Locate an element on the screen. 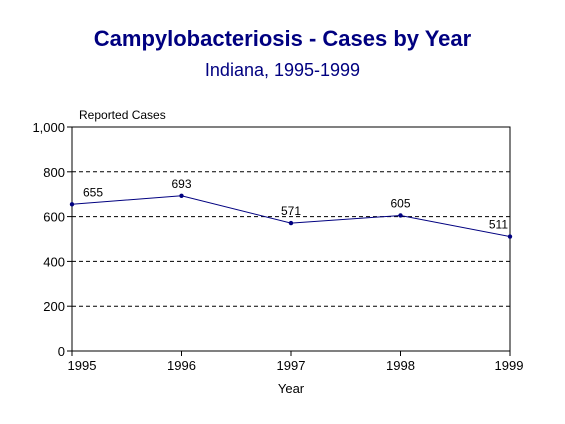 The width and height of the screenshot is (565, 424). y-tick-label: 400 is located at coordinates (54, 261).